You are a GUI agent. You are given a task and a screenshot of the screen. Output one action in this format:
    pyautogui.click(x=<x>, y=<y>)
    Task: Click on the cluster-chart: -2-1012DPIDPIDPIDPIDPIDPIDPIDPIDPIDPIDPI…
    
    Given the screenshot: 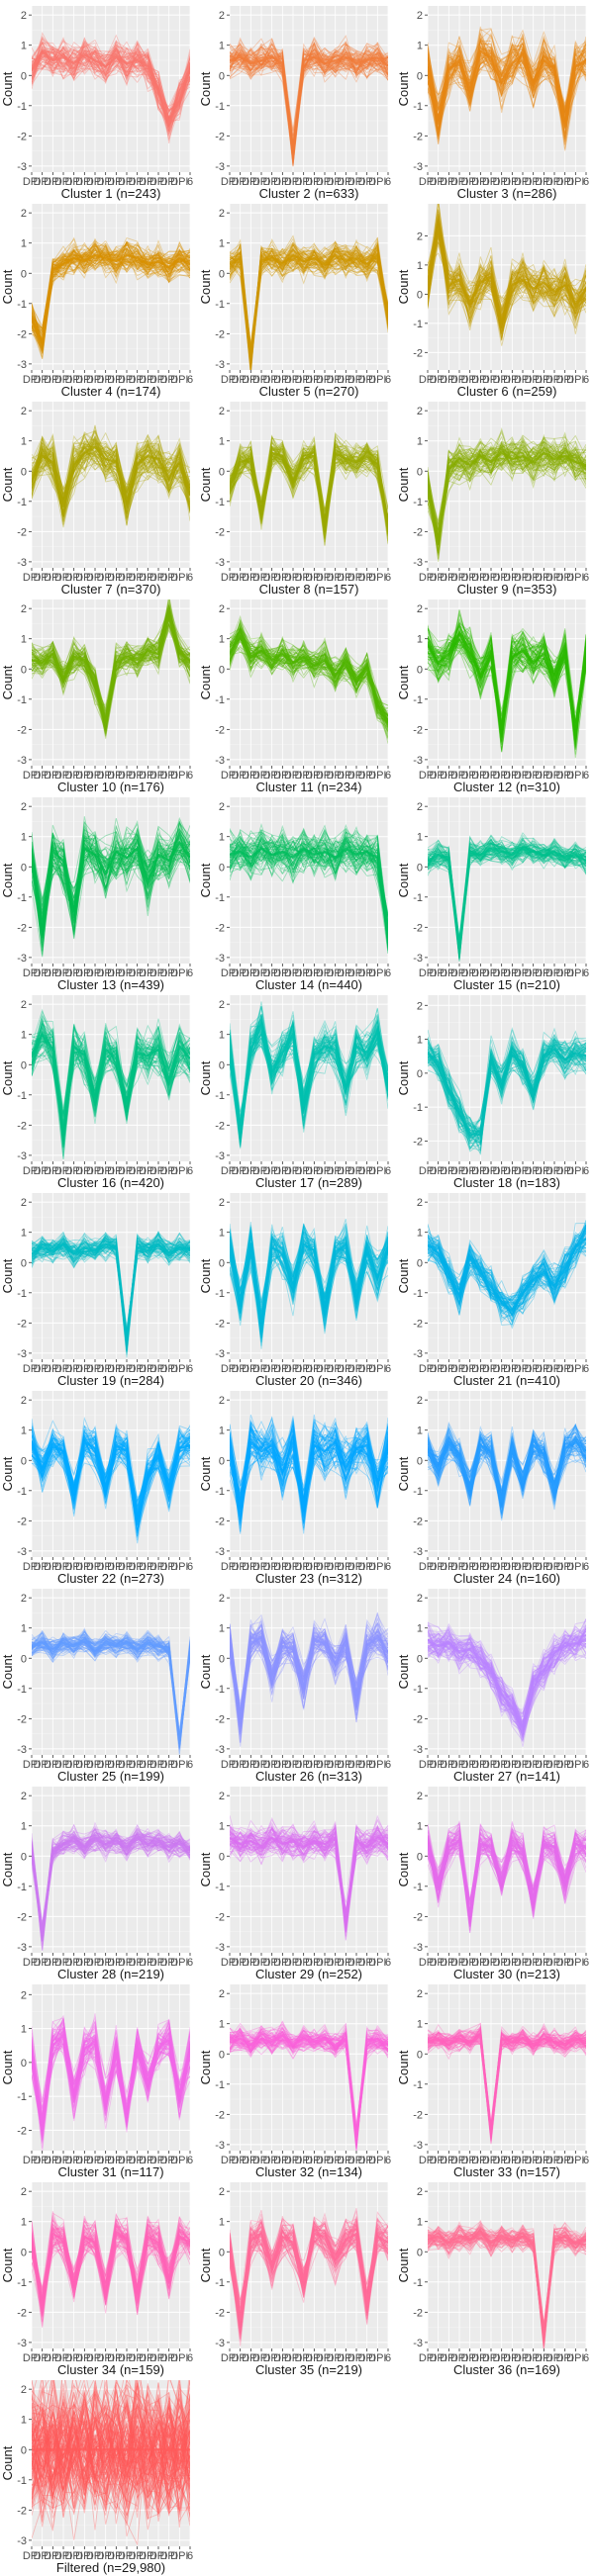 What is the action you would take?
    pyautogui.click(x=495, y=301)
    